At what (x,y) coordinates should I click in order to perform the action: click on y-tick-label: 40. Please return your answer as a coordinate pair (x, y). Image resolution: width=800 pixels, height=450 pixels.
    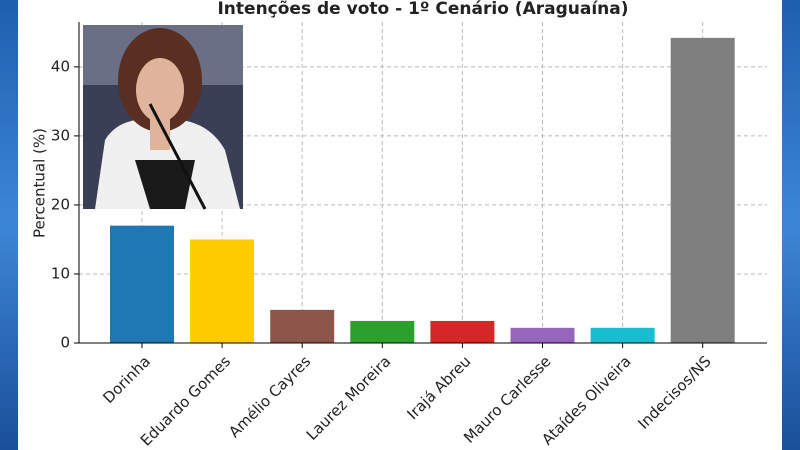
    Looking at the image, I should click on (60, 66).